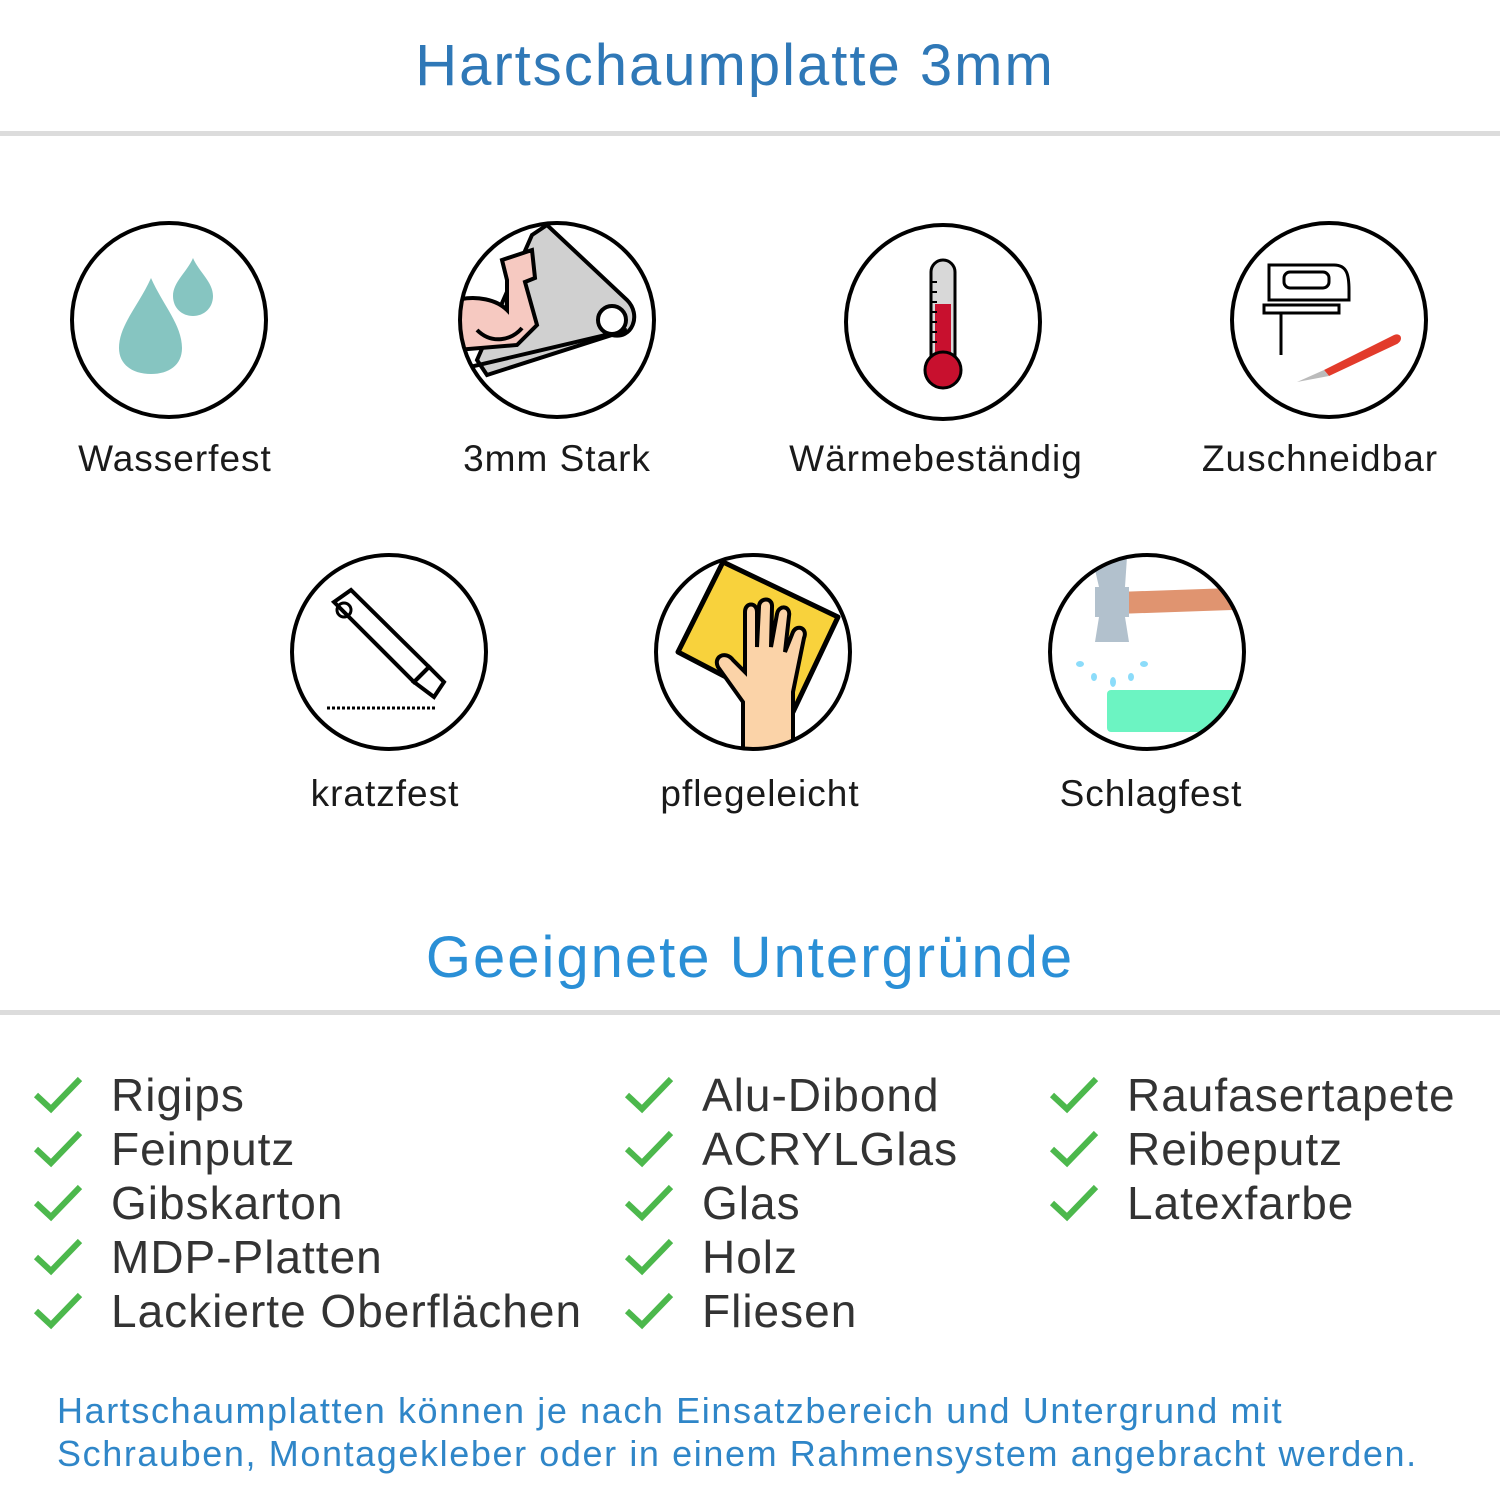 The height and width of the screenshot is (1500, 1500). I want to click on surface-item: MDP-Platten, so click(307, 1257).